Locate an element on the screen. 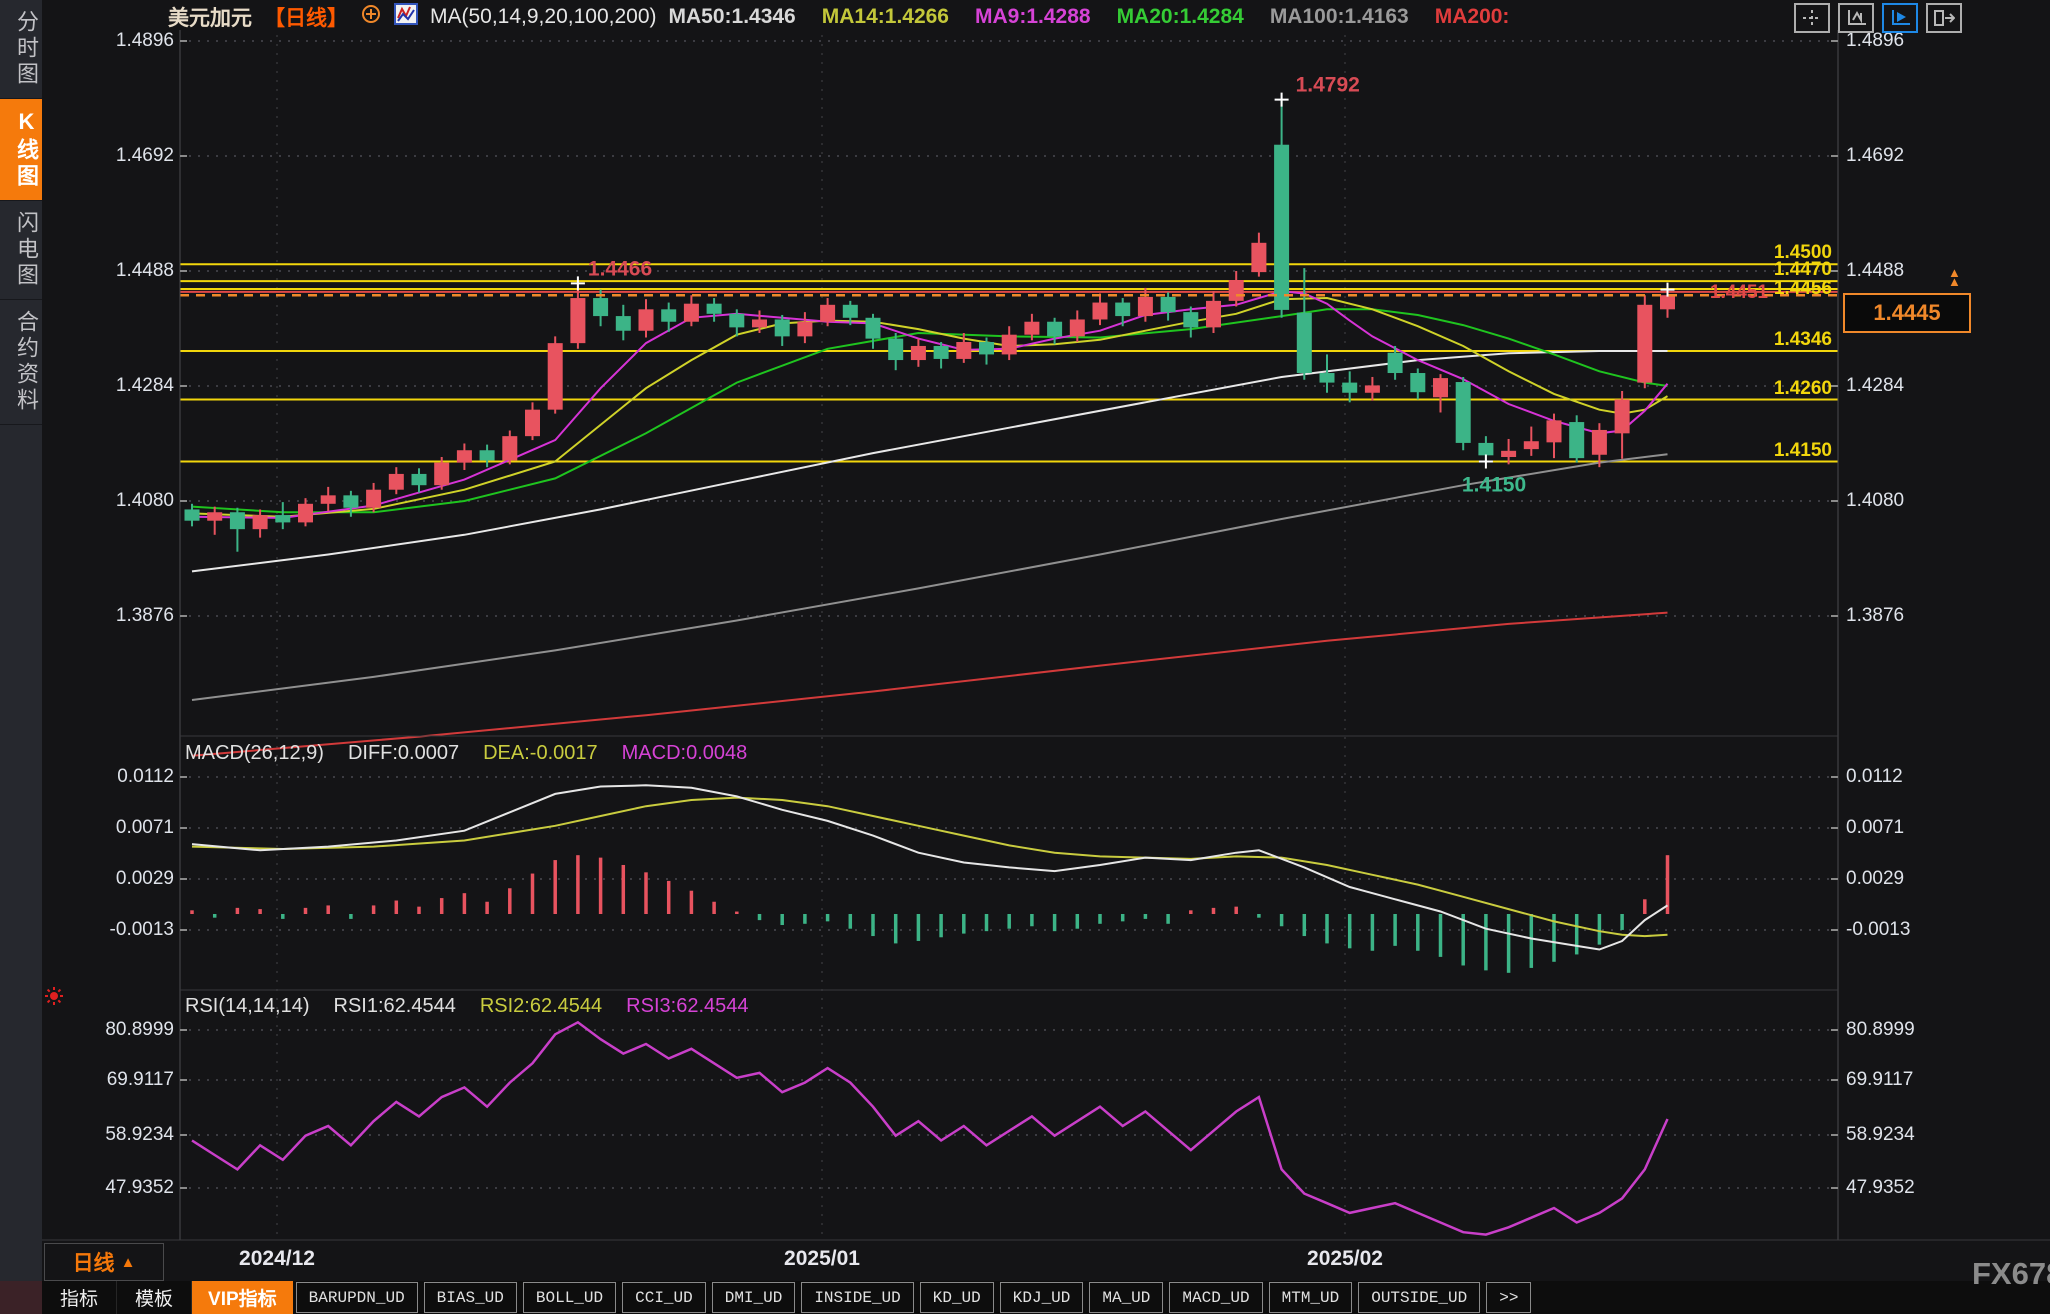 This screenshot has width=2050, height=1314. axis-play-icon is located at coordinates (1900, 18).